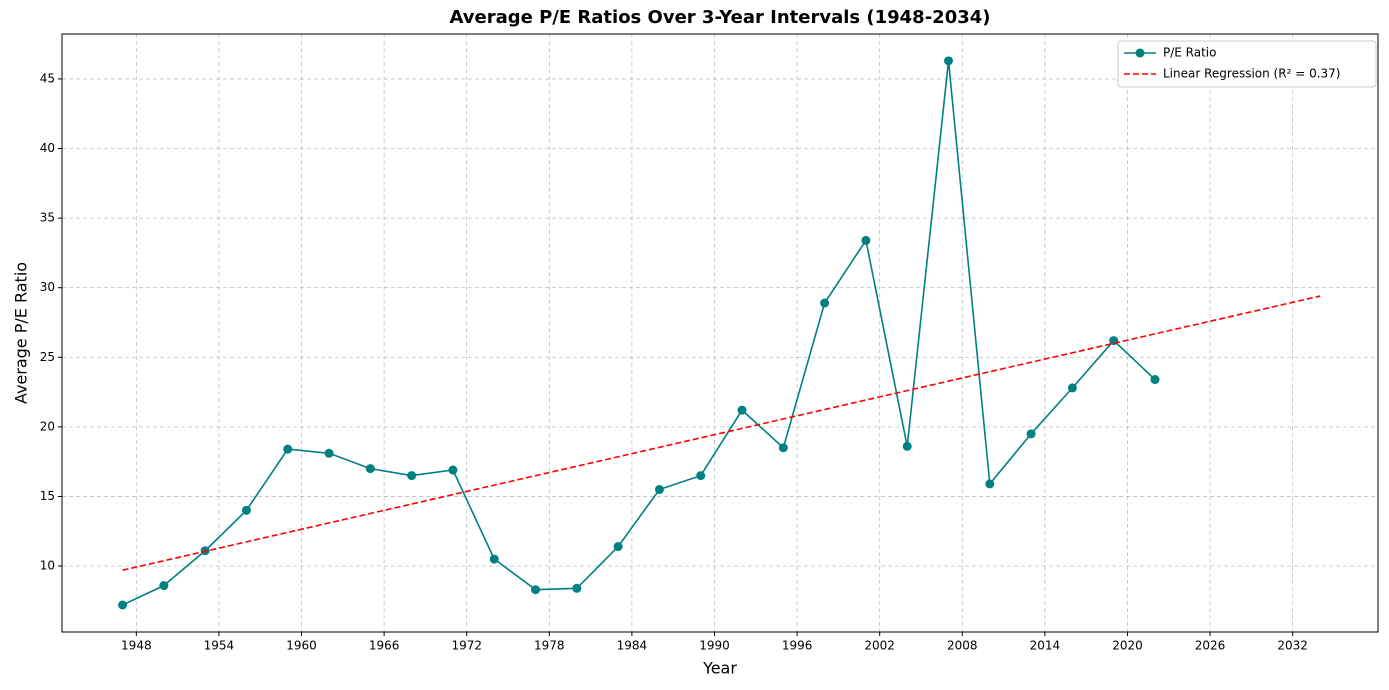 The height and width of the screenshot is (690, 1389). I want to click on y-tick-label: 25, so click(47, 357).